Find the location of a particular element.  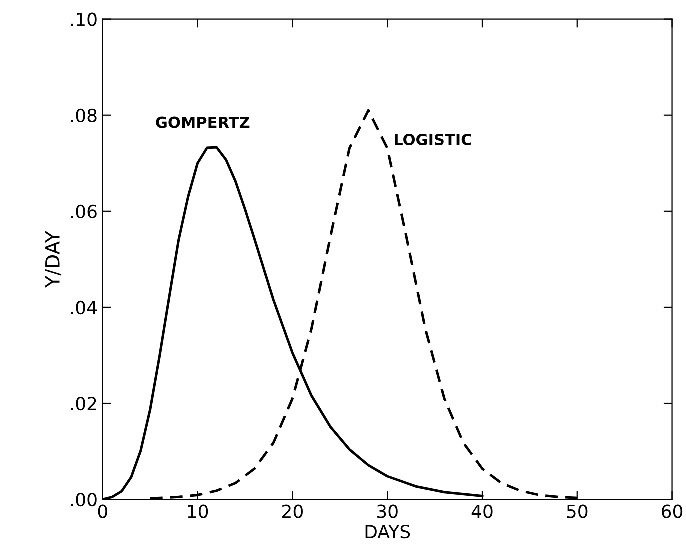

y-tick-label: .02 is located at coordinates (83, 403).